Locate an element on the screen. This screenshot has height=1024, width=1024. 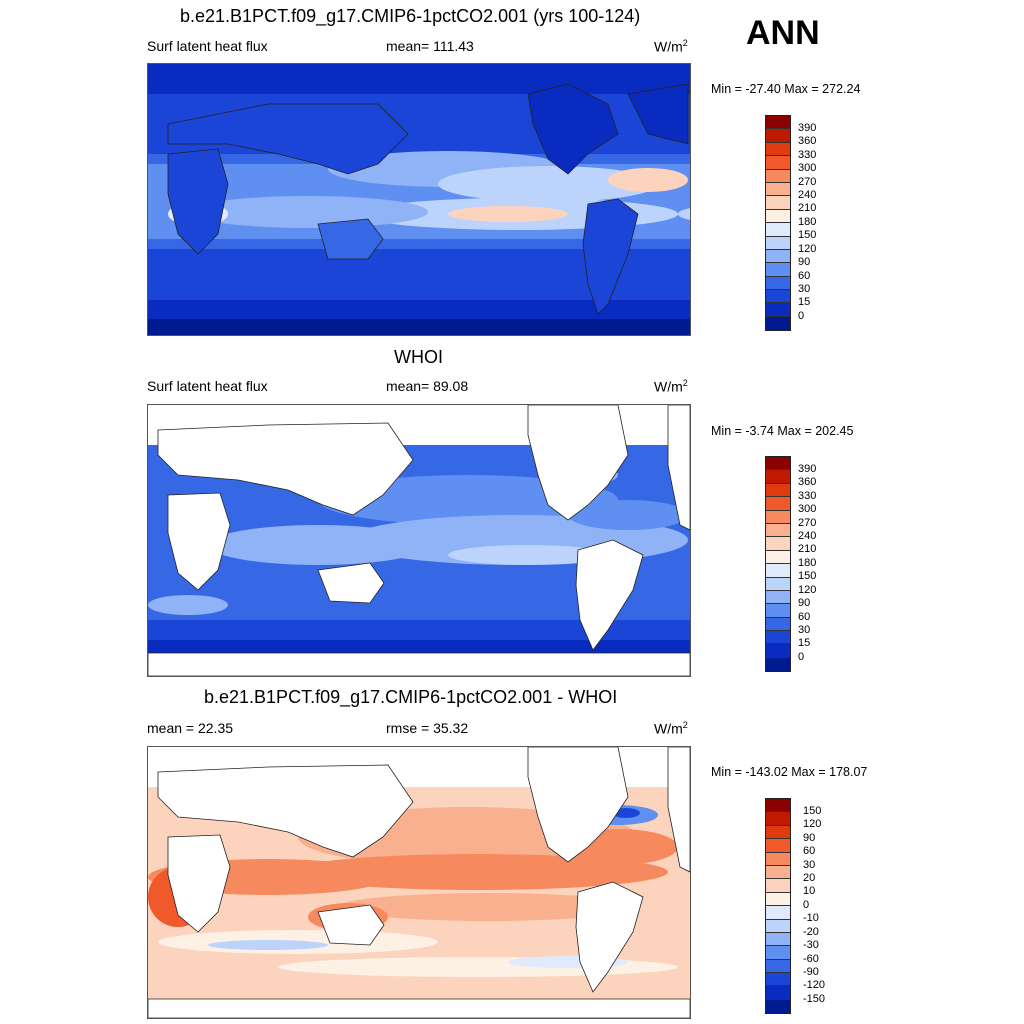
panel2-colorbar-label: 90 is located at coordinates (804, 603).